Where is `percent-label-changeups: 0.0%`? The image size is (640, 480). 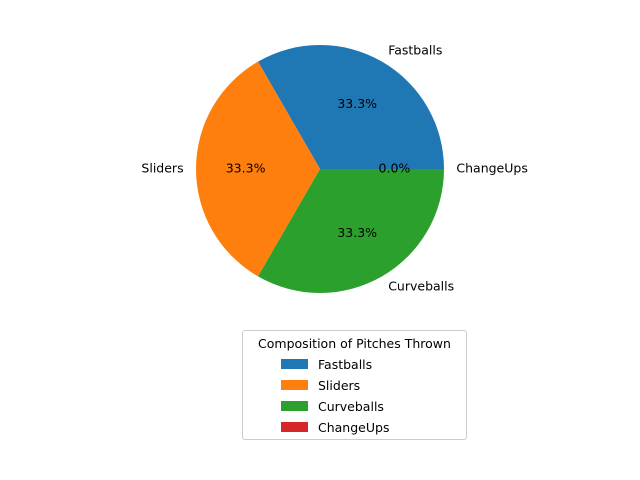 percent-label-changeups: 0.0% is located at coordinates (395, 168).